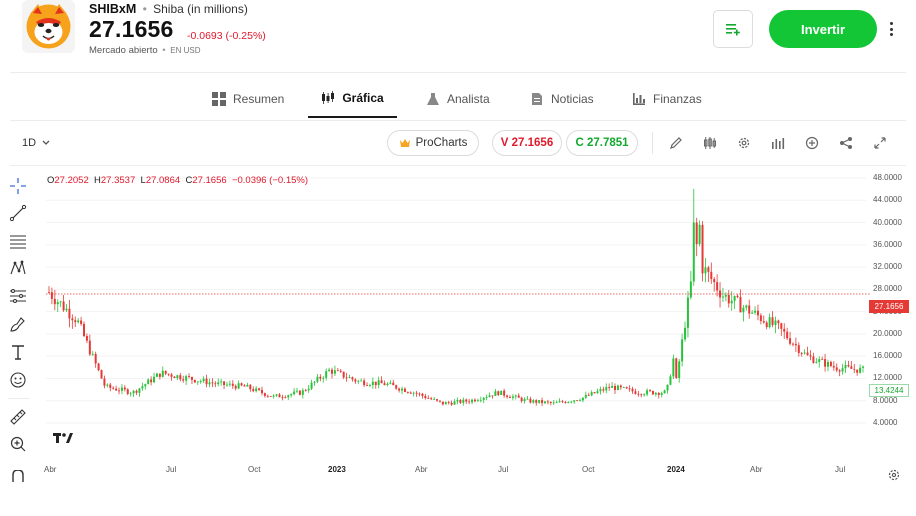 The image size is (916, 516). Describe the element at coordinates (18, 241) in the screenshot. I see `horizontal-lines-icon` at that location.